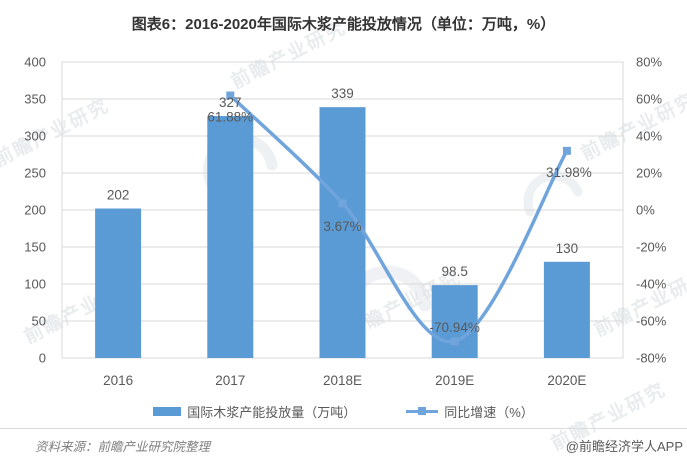 The image size is (687, 462). What do you see at coordinates (230, 117) in the screenshot?
I see `line-label-2017: 61.88%` at bounding box center [230, 117].